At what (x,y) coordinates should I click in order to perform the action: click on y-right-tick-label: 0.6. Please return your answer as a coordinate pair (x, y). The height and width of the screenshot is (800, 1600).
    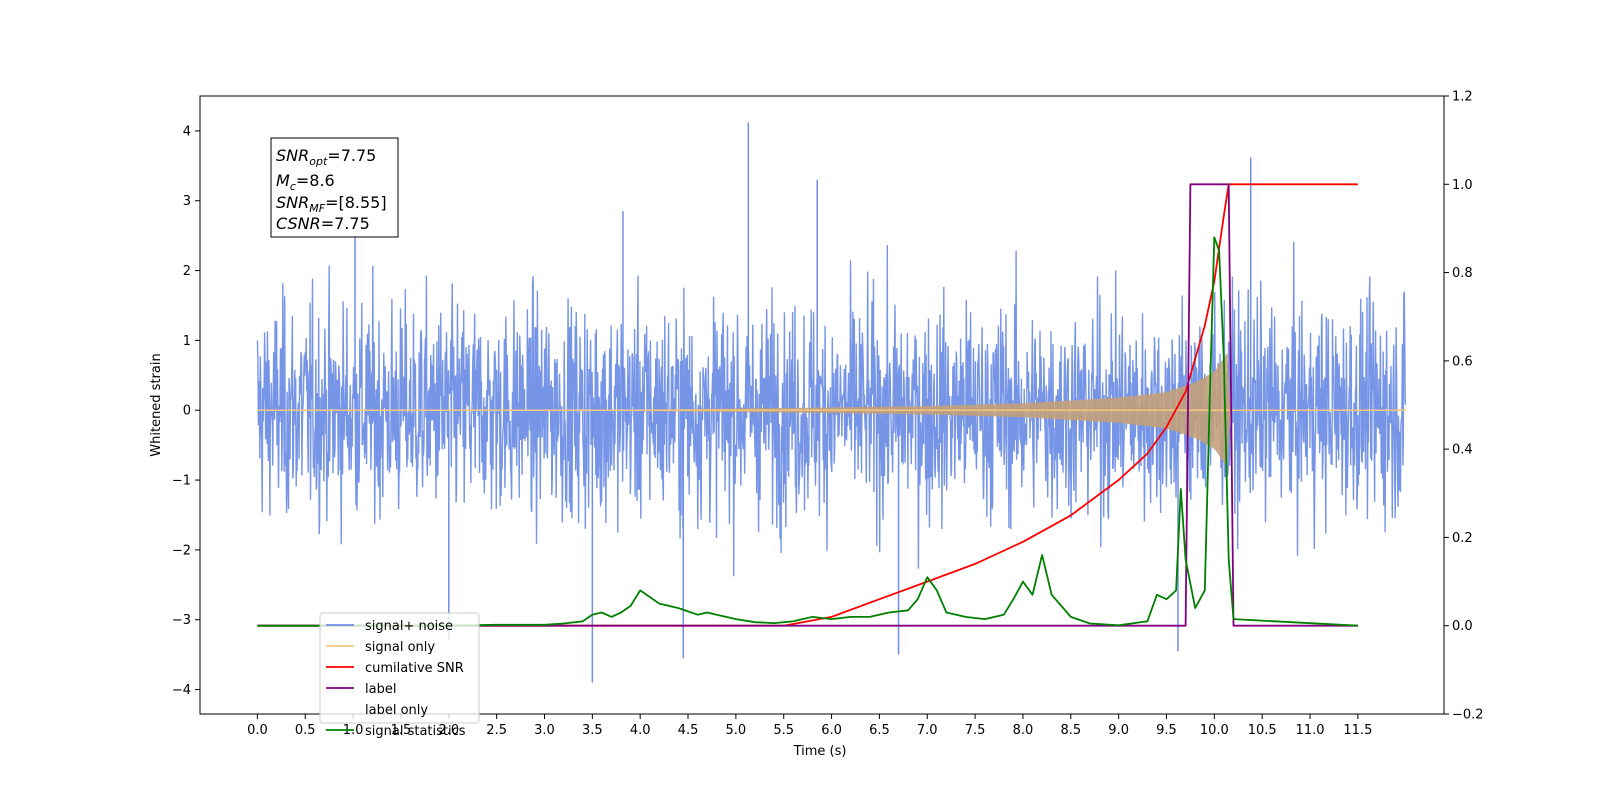
    Looking at the image, I should click on (1462, 361).